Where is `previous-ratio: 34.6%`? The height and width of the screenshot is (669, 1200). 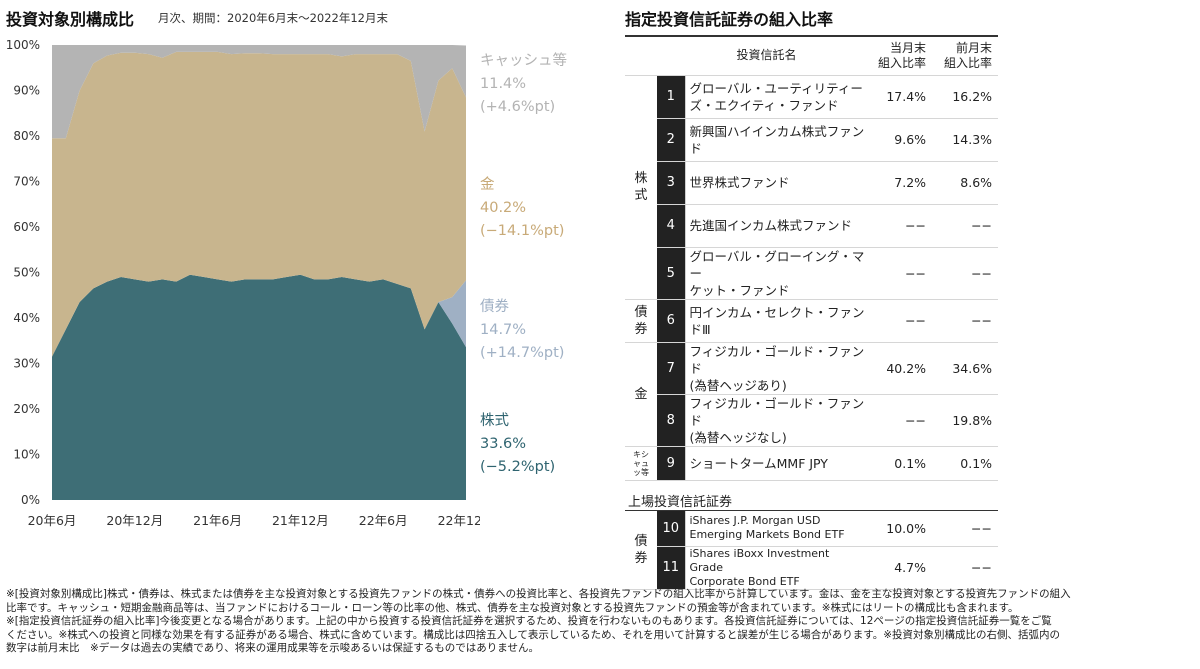
previous-ratio: 34.6% is located at coordinates (965, 368).